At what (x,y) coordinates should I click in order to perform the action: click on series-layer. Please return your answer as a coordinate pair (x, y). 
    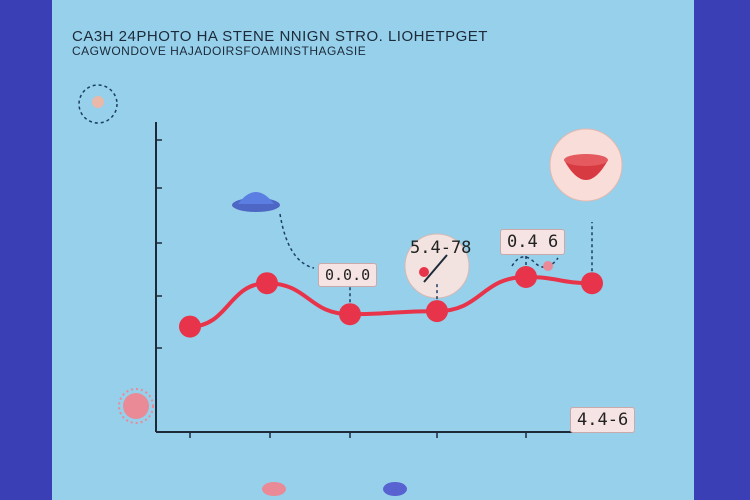
    Looking at the image, I should click on (391, 302).